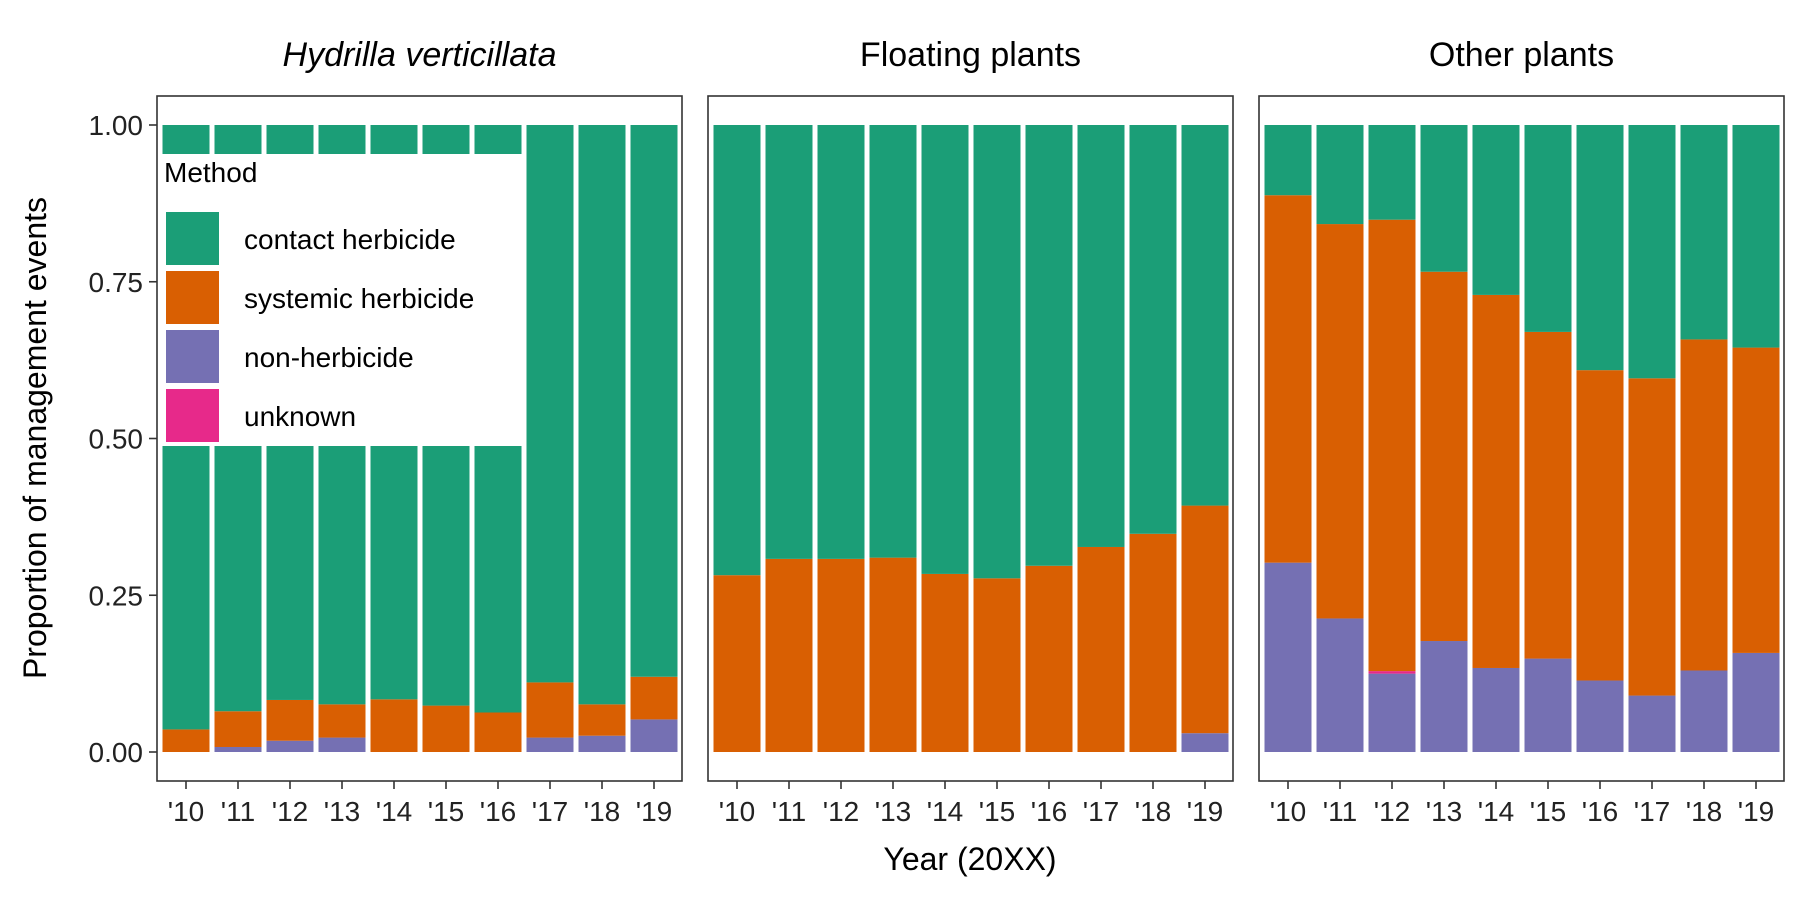  I want to click on legend-label: unknown, so click(300, 416).